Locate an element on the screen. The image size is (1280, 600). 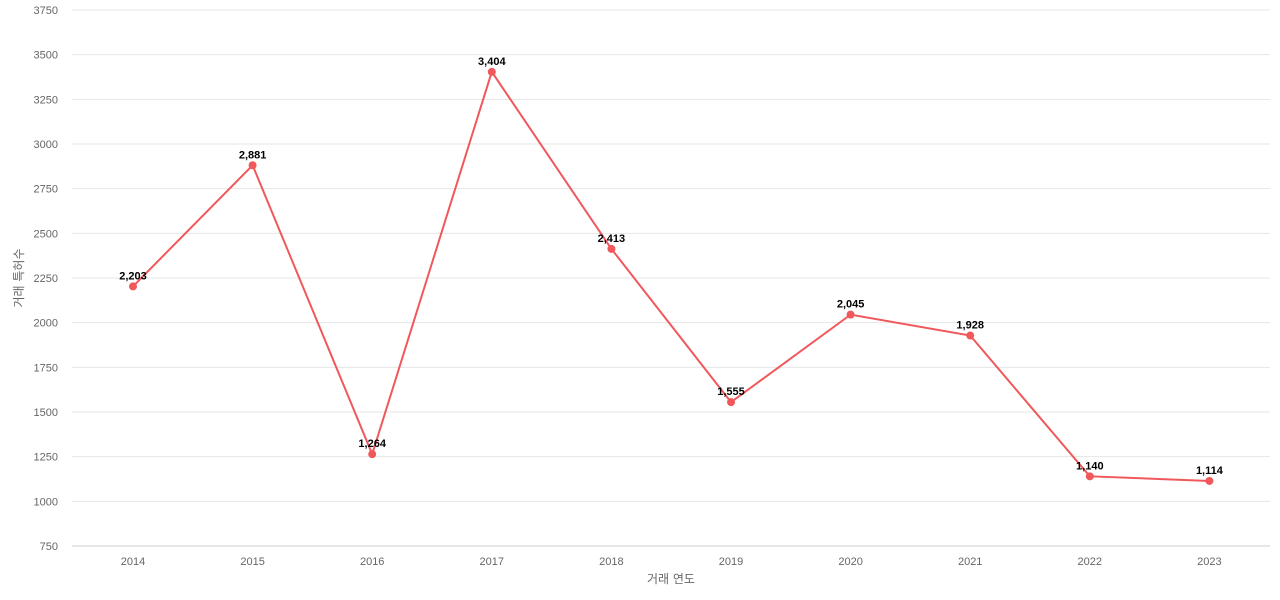
x-tick-label: 2021 is located at coordinates (970, 562).